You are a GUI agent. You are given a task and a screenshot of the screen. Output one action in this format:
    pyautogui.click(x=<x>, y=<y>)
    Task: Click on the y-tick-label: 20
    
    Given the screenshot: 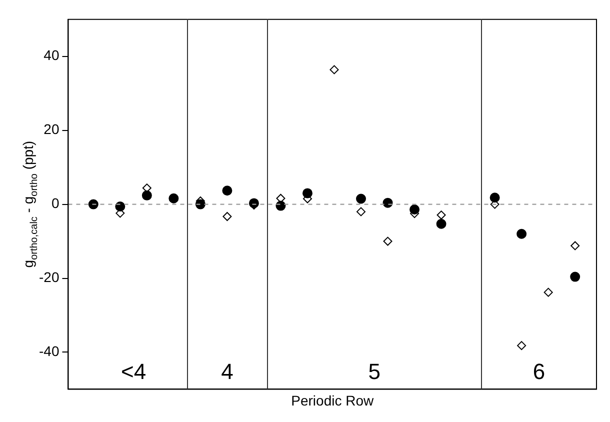 What is the action you would take?
    pyautogui.click(x=52, y=129)
    